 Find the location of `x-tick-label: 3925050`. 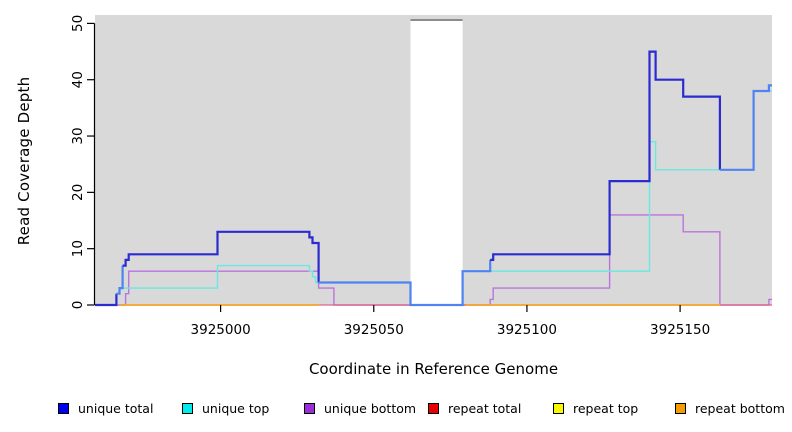

x-tick-label: 3925050 is located at coordinates (374, 330).